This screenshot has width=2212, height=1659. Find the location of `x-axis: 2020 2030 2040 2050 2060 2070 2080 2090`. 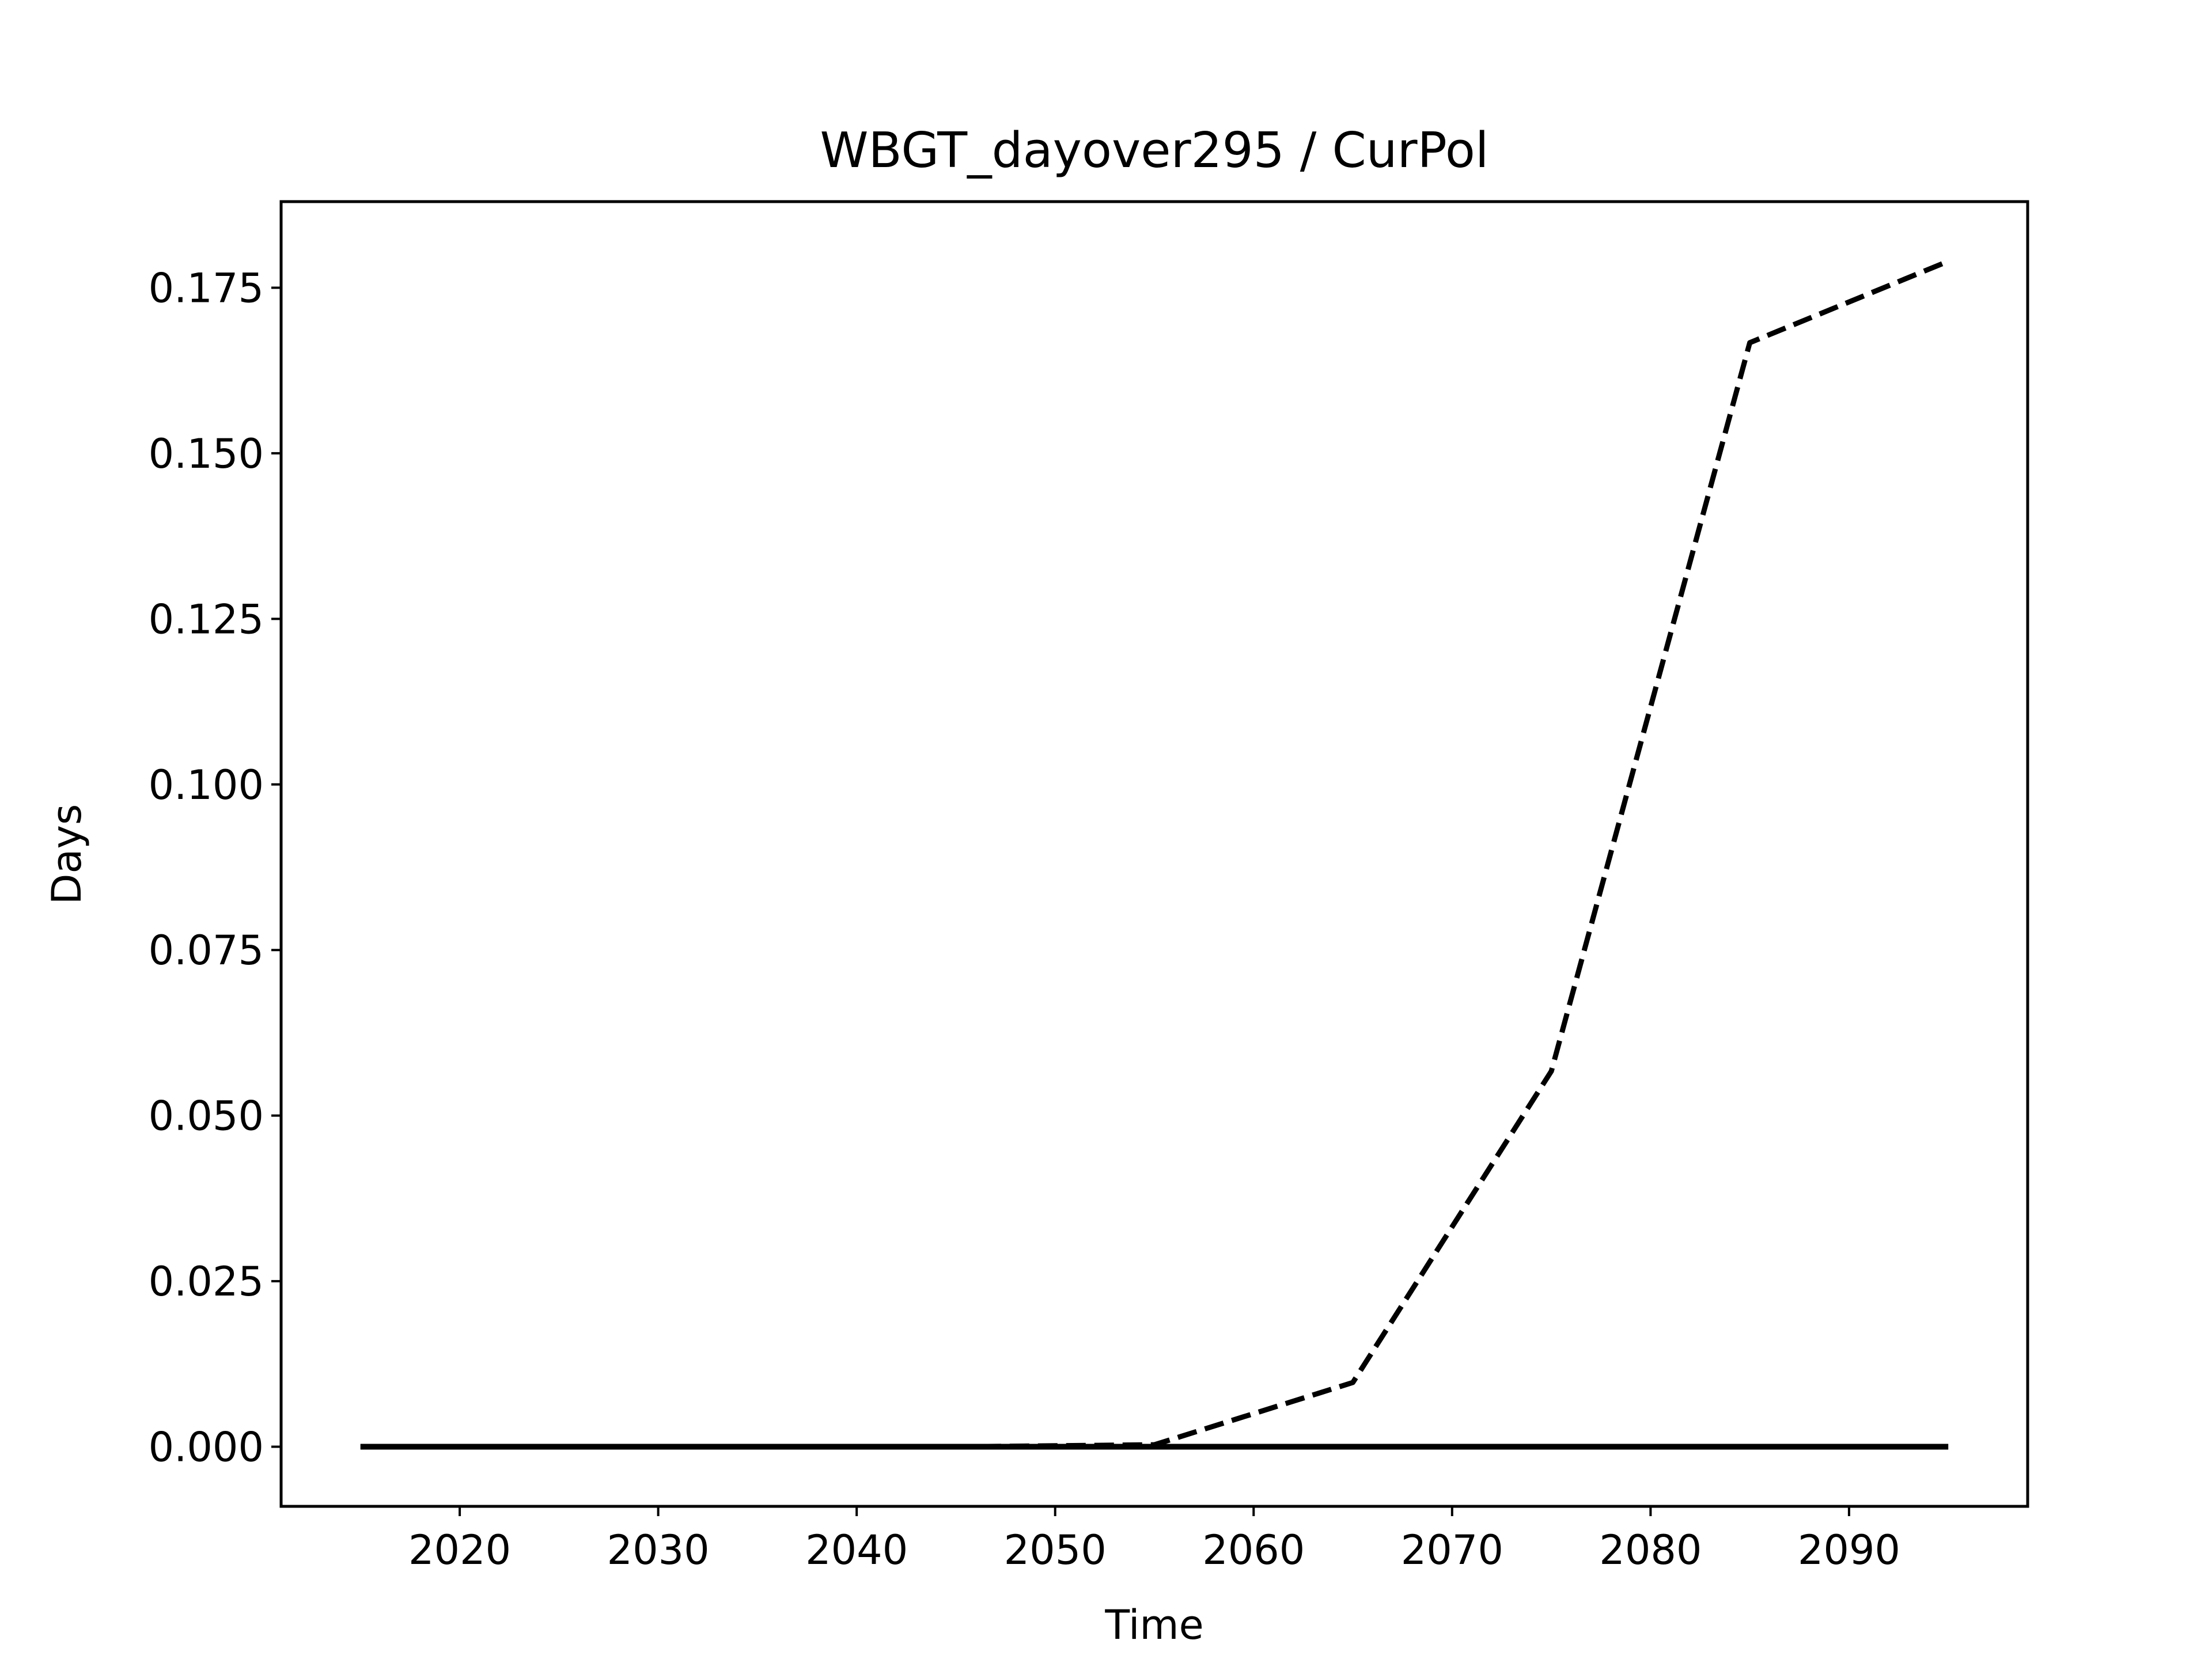

x-axis: 2020 2030 2040 2050 2060 2070 2080 2090 is located at coordinates (1154, 1540).